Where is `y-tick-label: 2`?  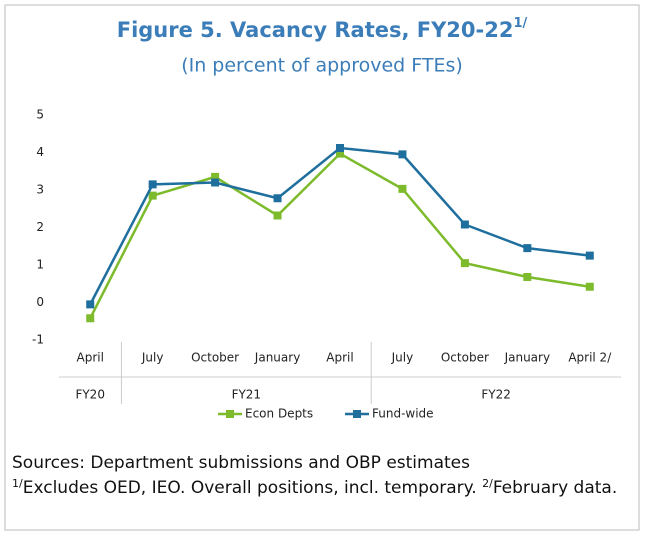
y-tick-label: 2 is located at coordinates (40, 227).